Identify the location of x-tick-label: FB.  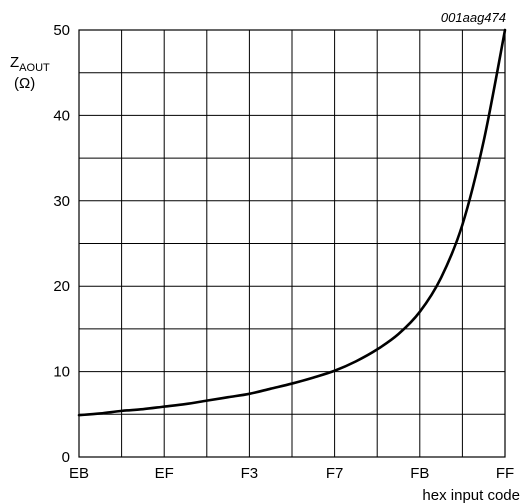
(419, 473).